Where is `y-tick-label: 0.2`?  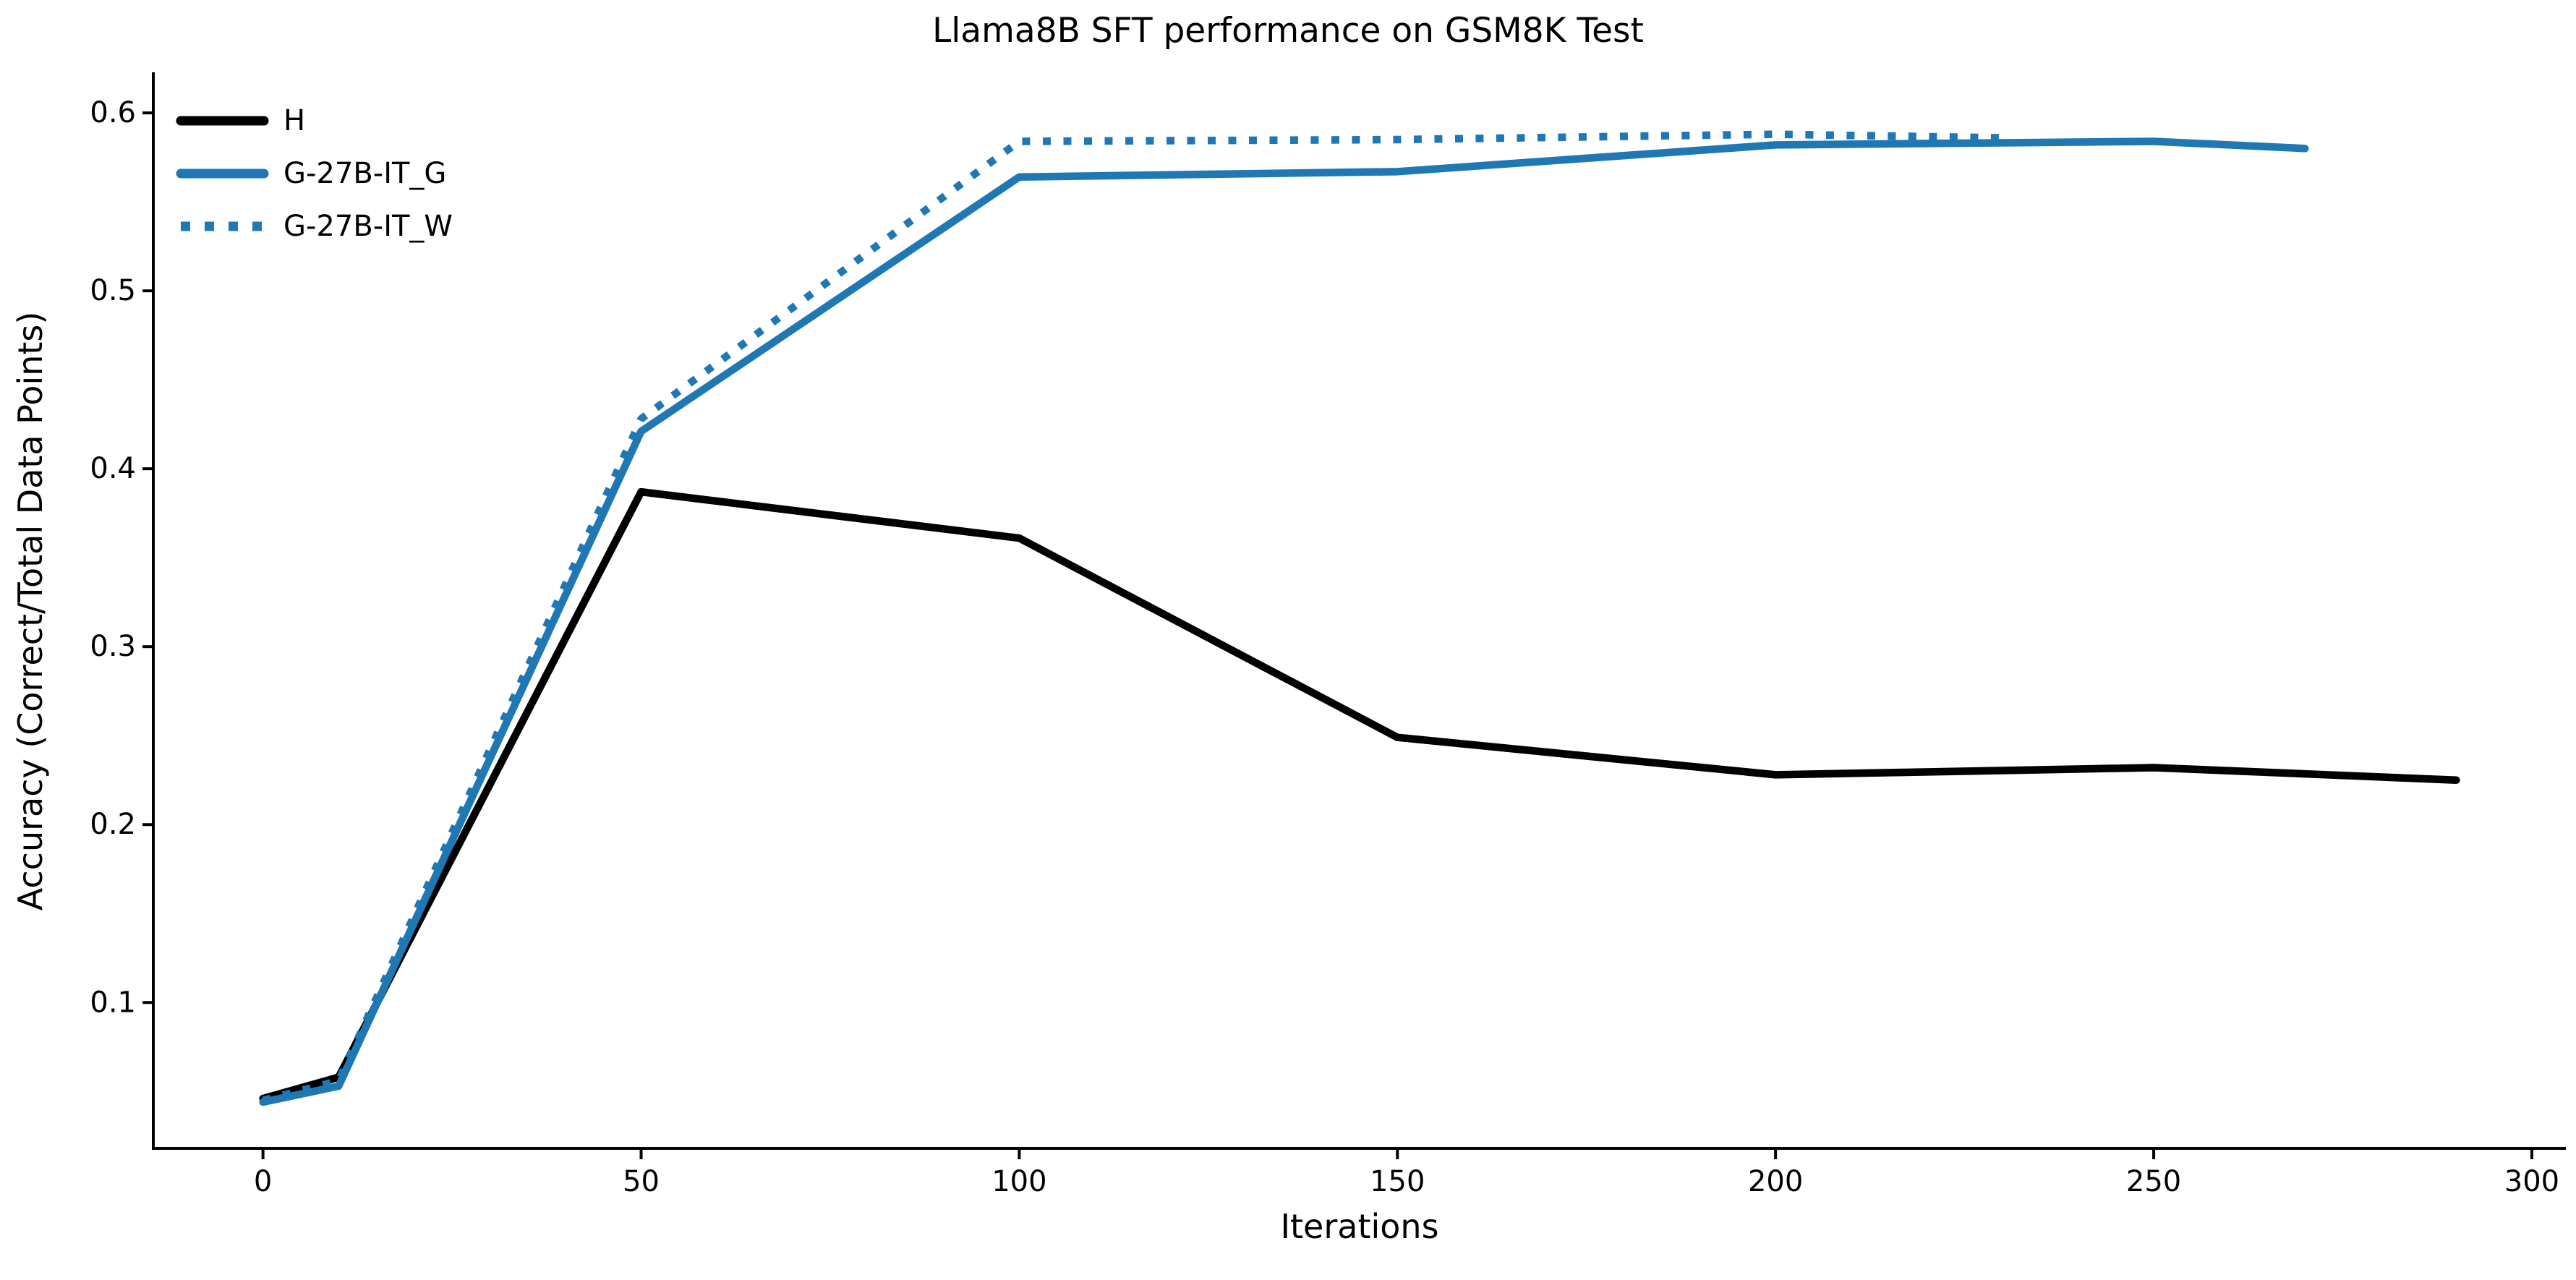 y-tick-label: 0.2 is located at coordinates (113, 824).